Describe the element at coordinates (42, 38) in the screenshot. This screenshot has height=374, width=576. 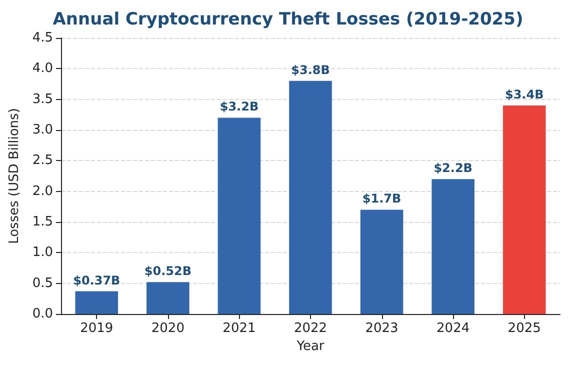
I see `y-tick-label: 4.5` at that location.